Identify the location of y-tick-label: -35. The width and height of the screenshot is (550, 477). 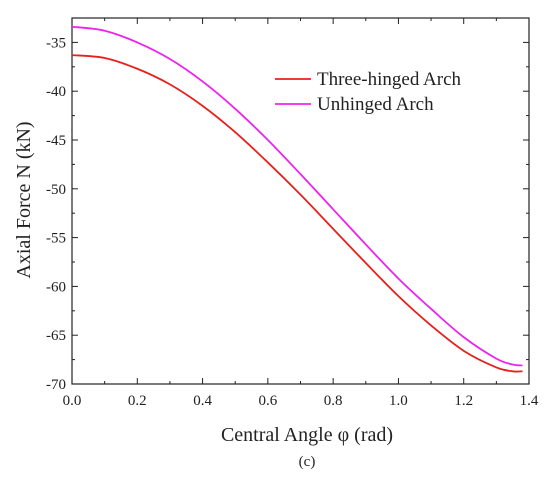
(56, 43).